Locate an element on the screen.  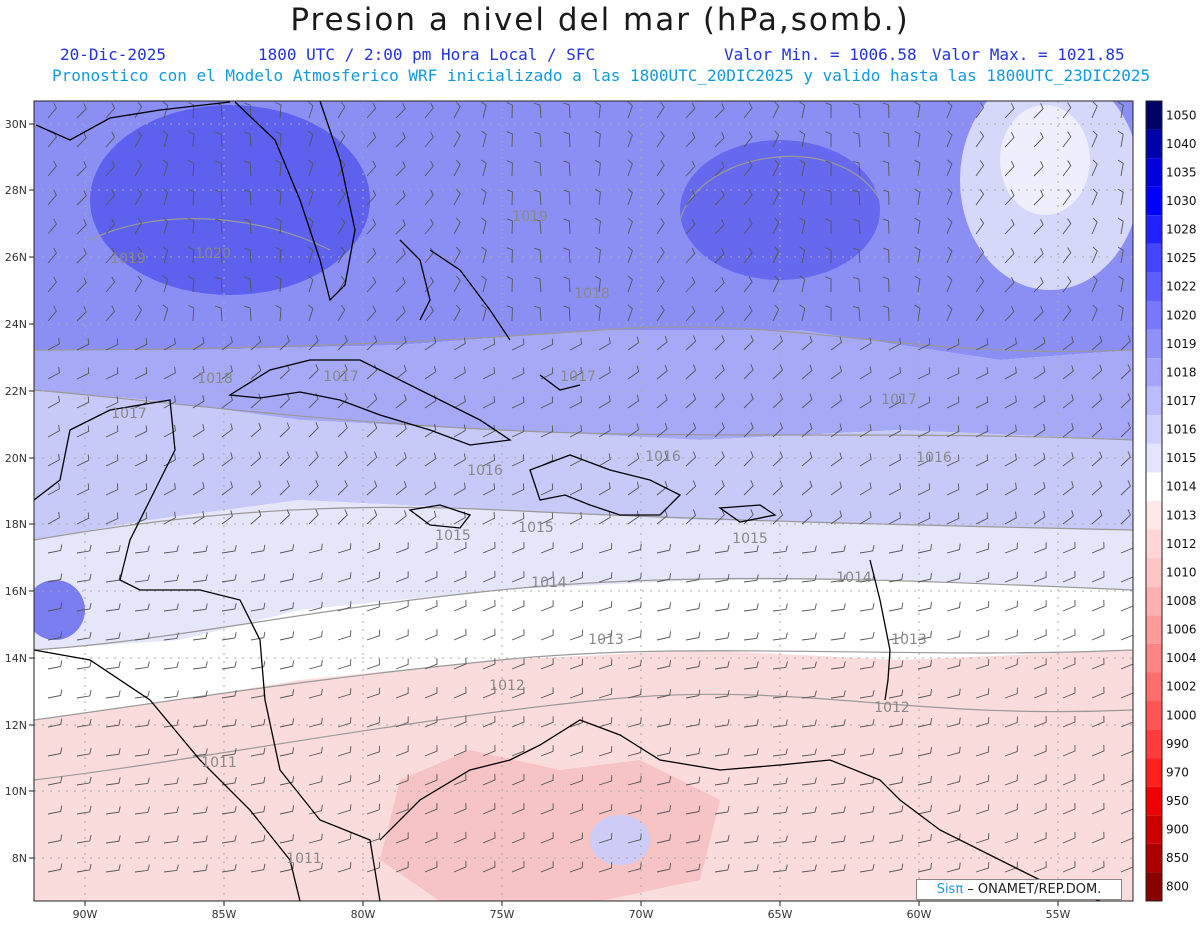
max-value: Valor Max. = 1021.85 is located at coordinates (1028, 54).